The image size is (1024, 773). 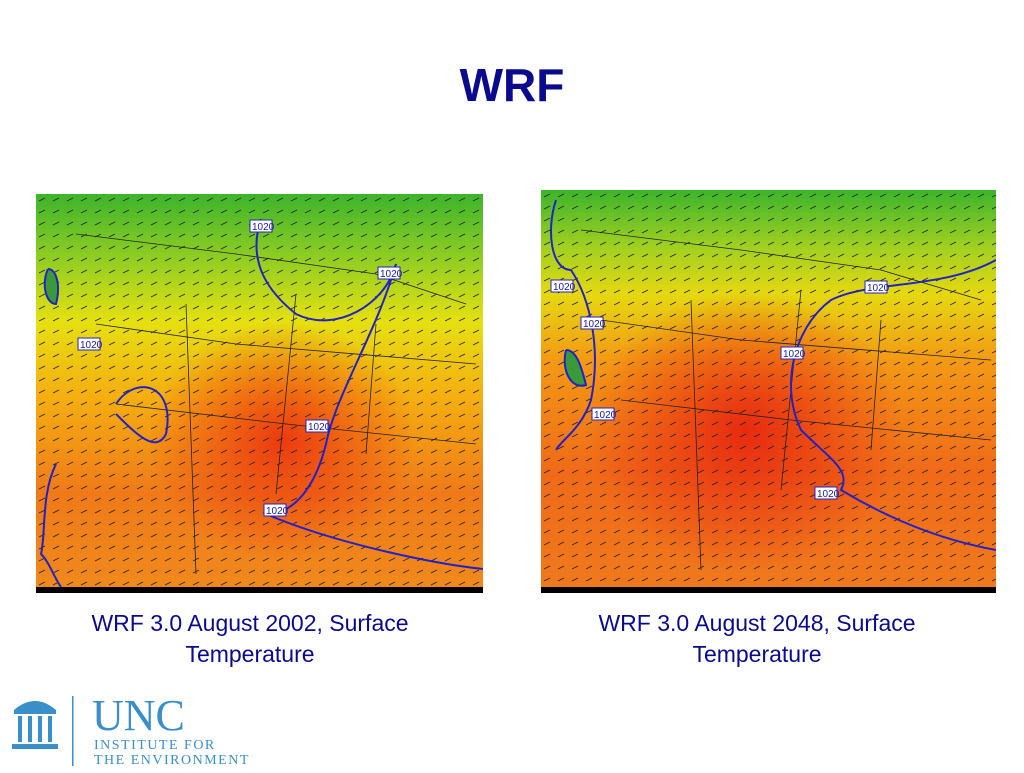 I want to click on caption-line: WRF 3.0 August 2002, Surface, so click(x=250, y=623).